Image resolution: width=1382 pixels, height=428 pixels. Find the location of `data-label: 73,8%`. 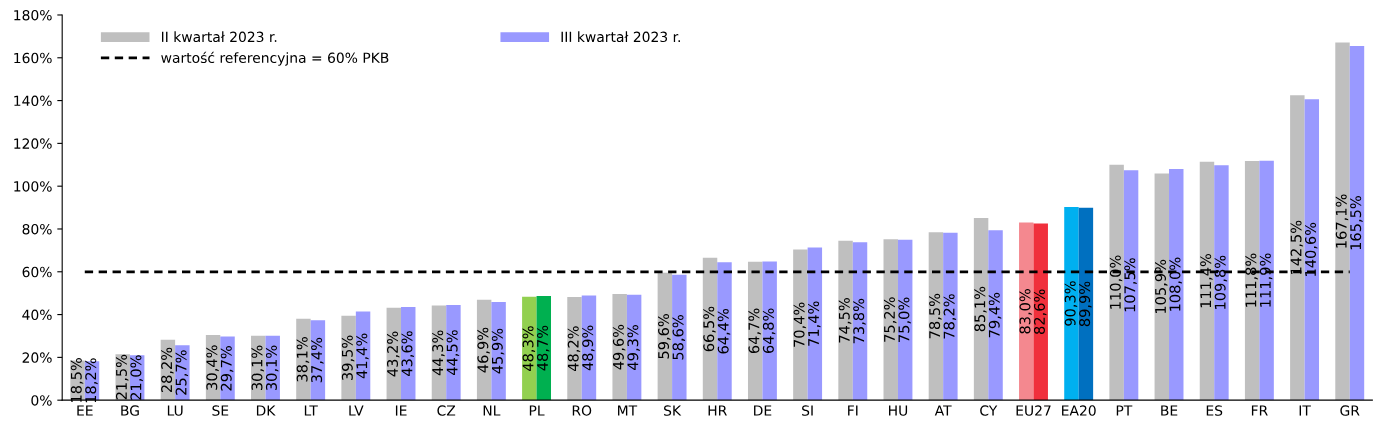

data-label: 73,8% is located at coordinates (859, 321).